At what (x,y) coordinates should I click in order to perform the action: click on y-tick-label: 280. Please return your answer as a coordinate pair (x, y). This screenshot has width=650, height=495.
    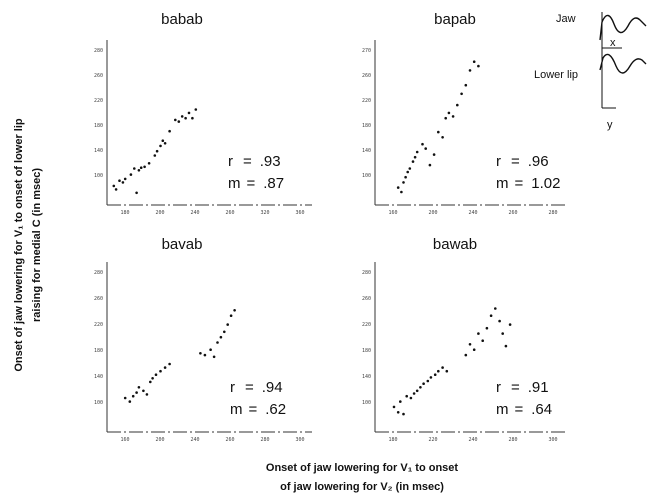
    Looking at the image, I should click on (98, 273).